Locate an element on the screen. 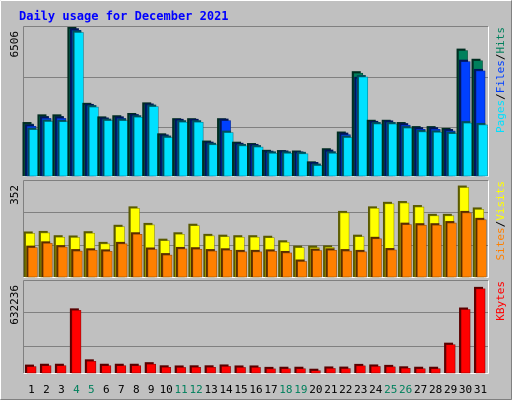  panel-legend: Sites/Visits is located at coordinates (500, 221).